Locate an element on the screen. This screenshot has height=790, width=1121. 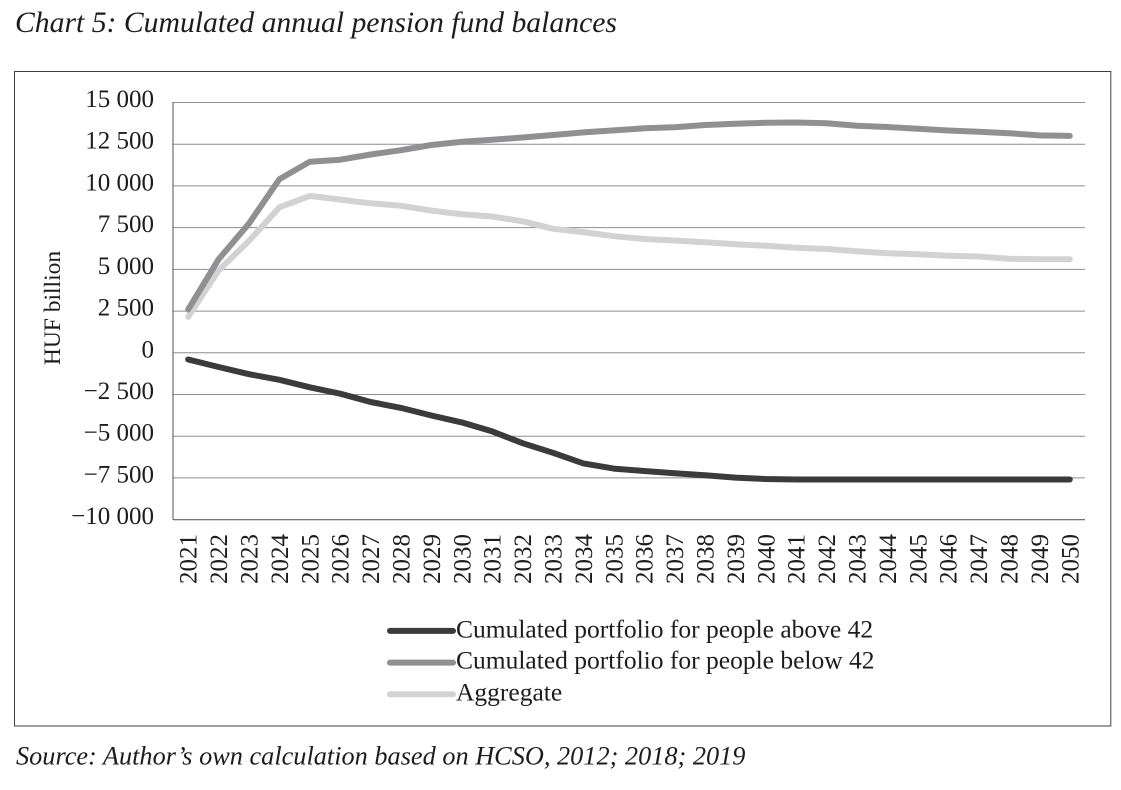
svg-text: 2041 is located at coordinates (797, 559).